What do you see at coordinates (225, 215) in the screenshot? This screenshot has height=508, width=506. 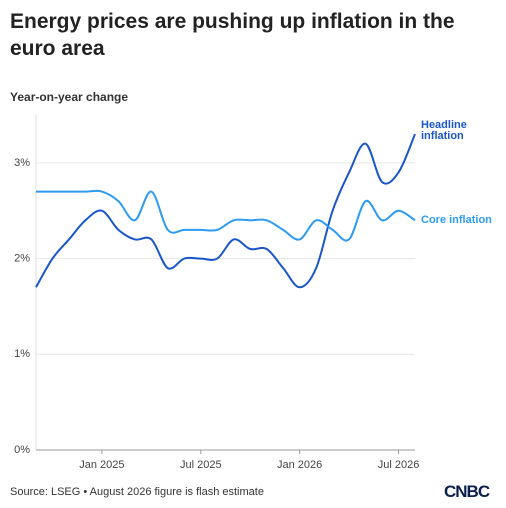 I see `line-series` at bounding box center [225, 215].